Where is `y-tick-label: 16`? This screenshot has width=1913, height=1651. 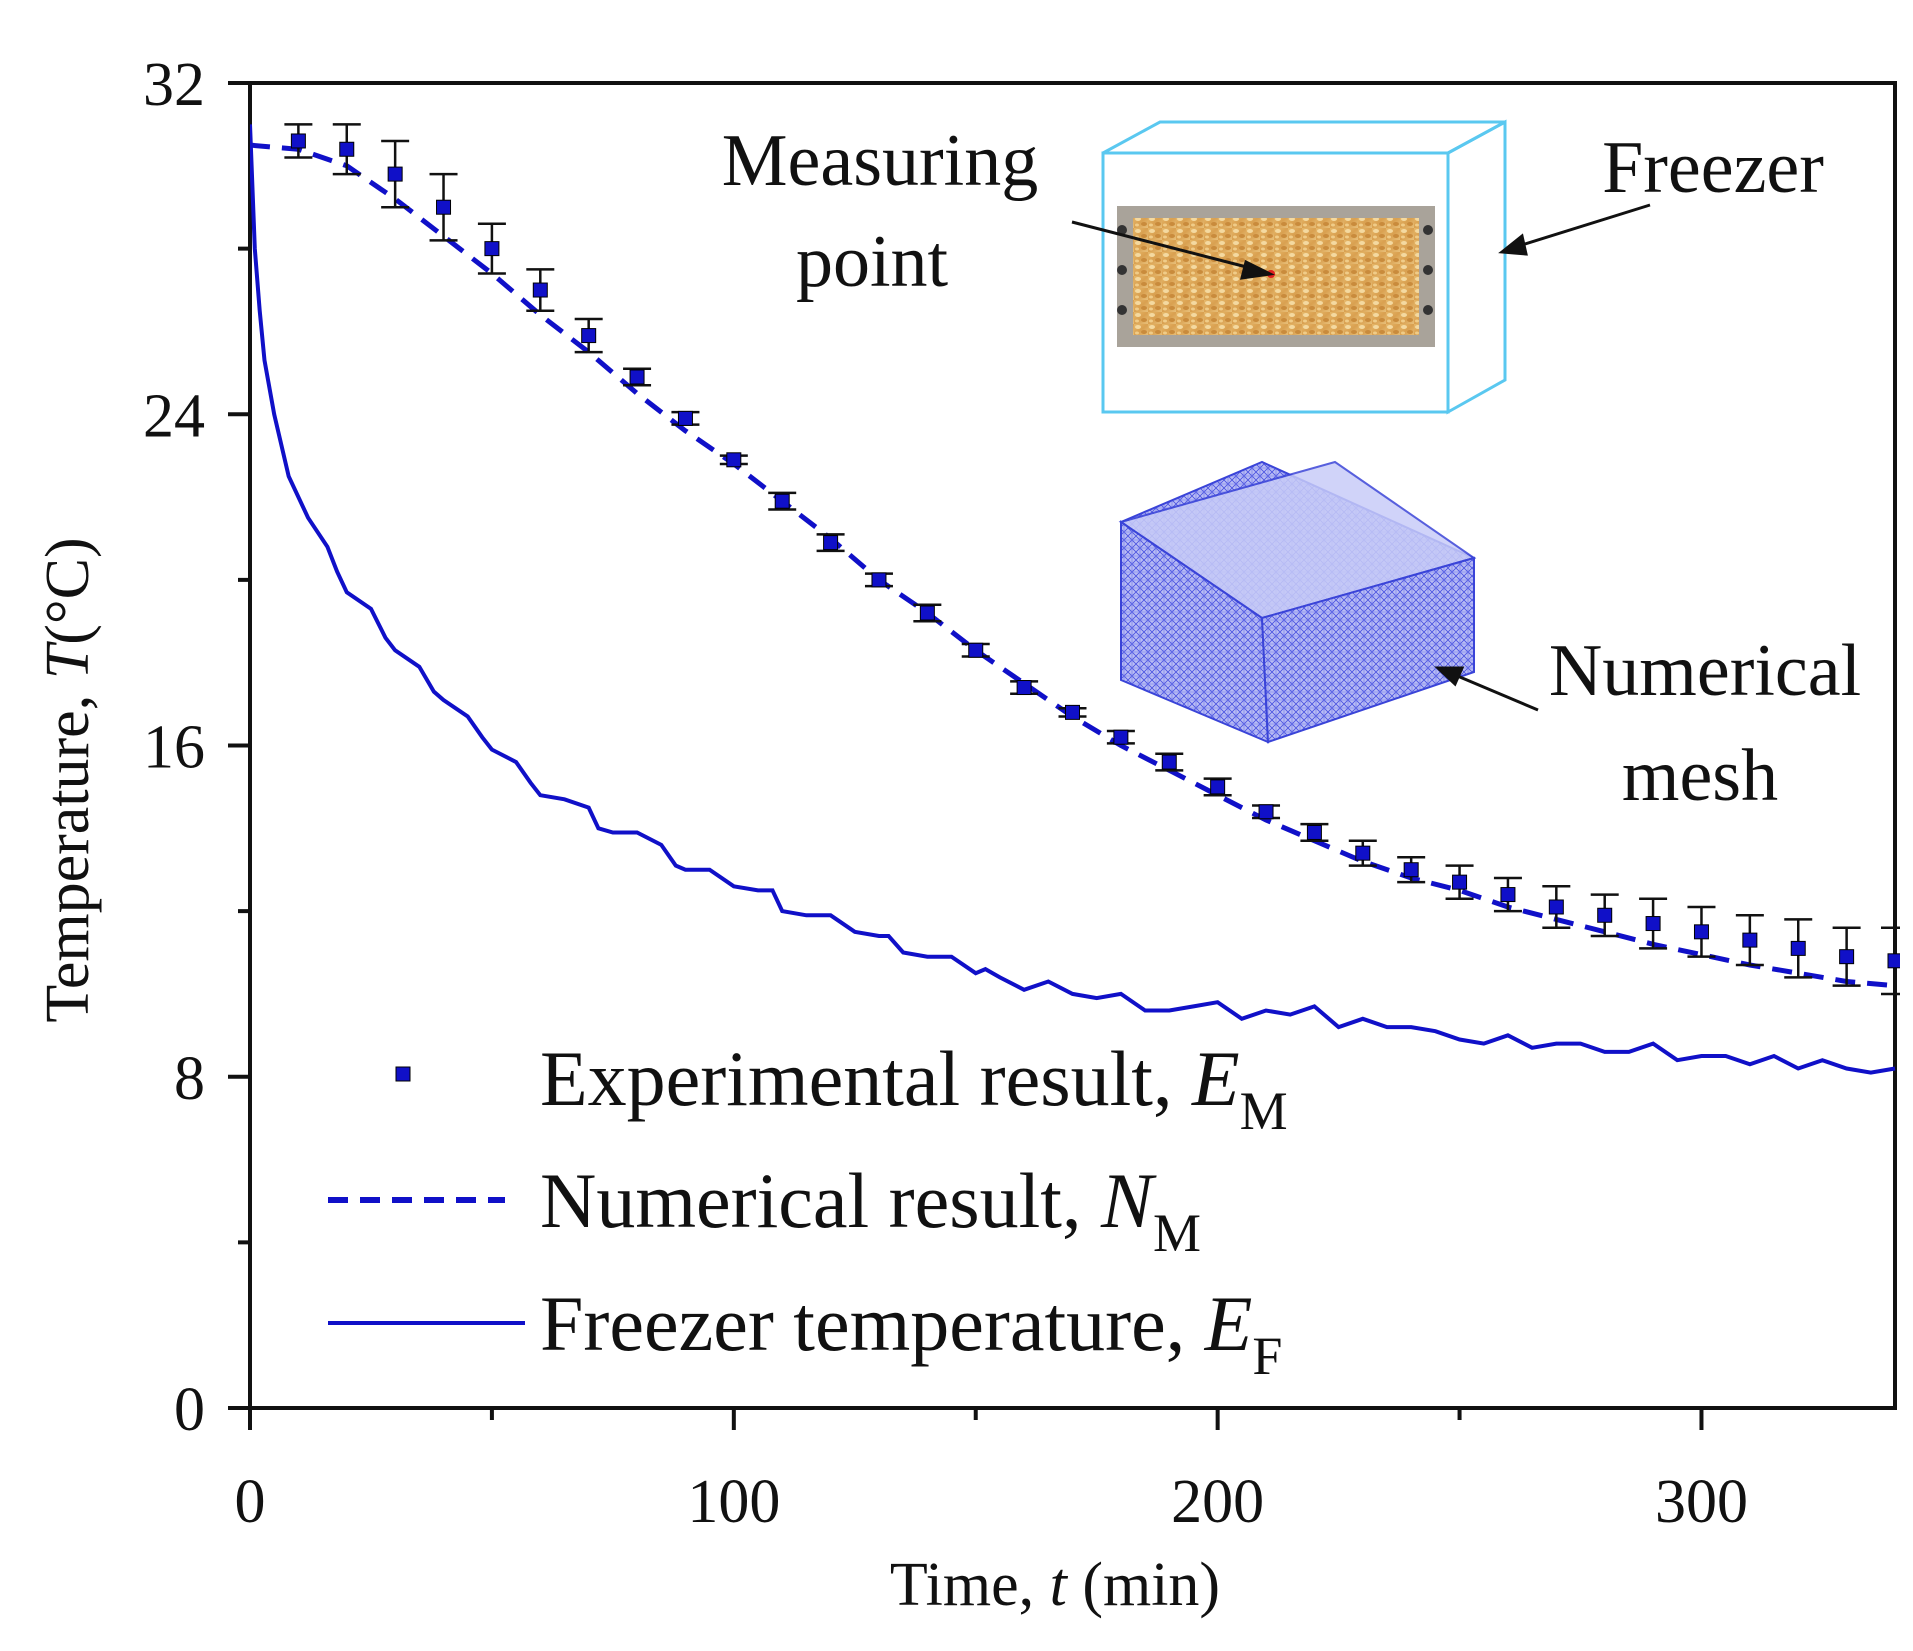
y-tick-label: 16 is located at coordinates (174, 748).